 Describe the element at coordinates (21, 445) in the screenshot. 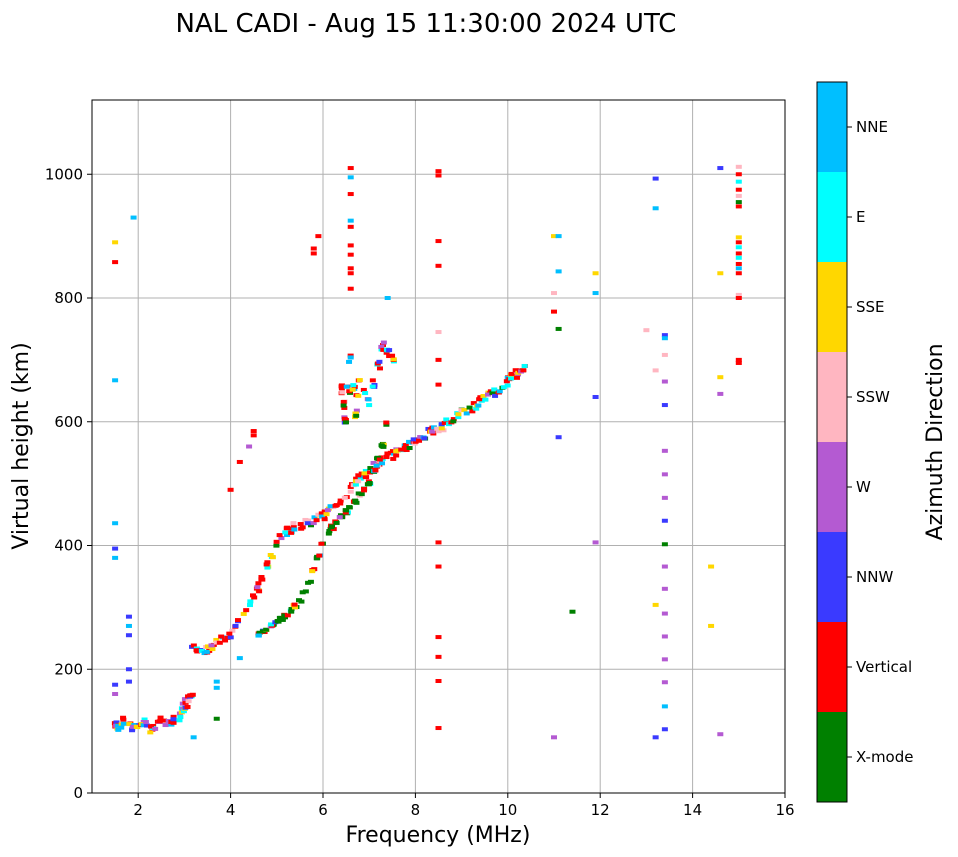

I see `y-axis-label: Virtual height (km)` at that location.